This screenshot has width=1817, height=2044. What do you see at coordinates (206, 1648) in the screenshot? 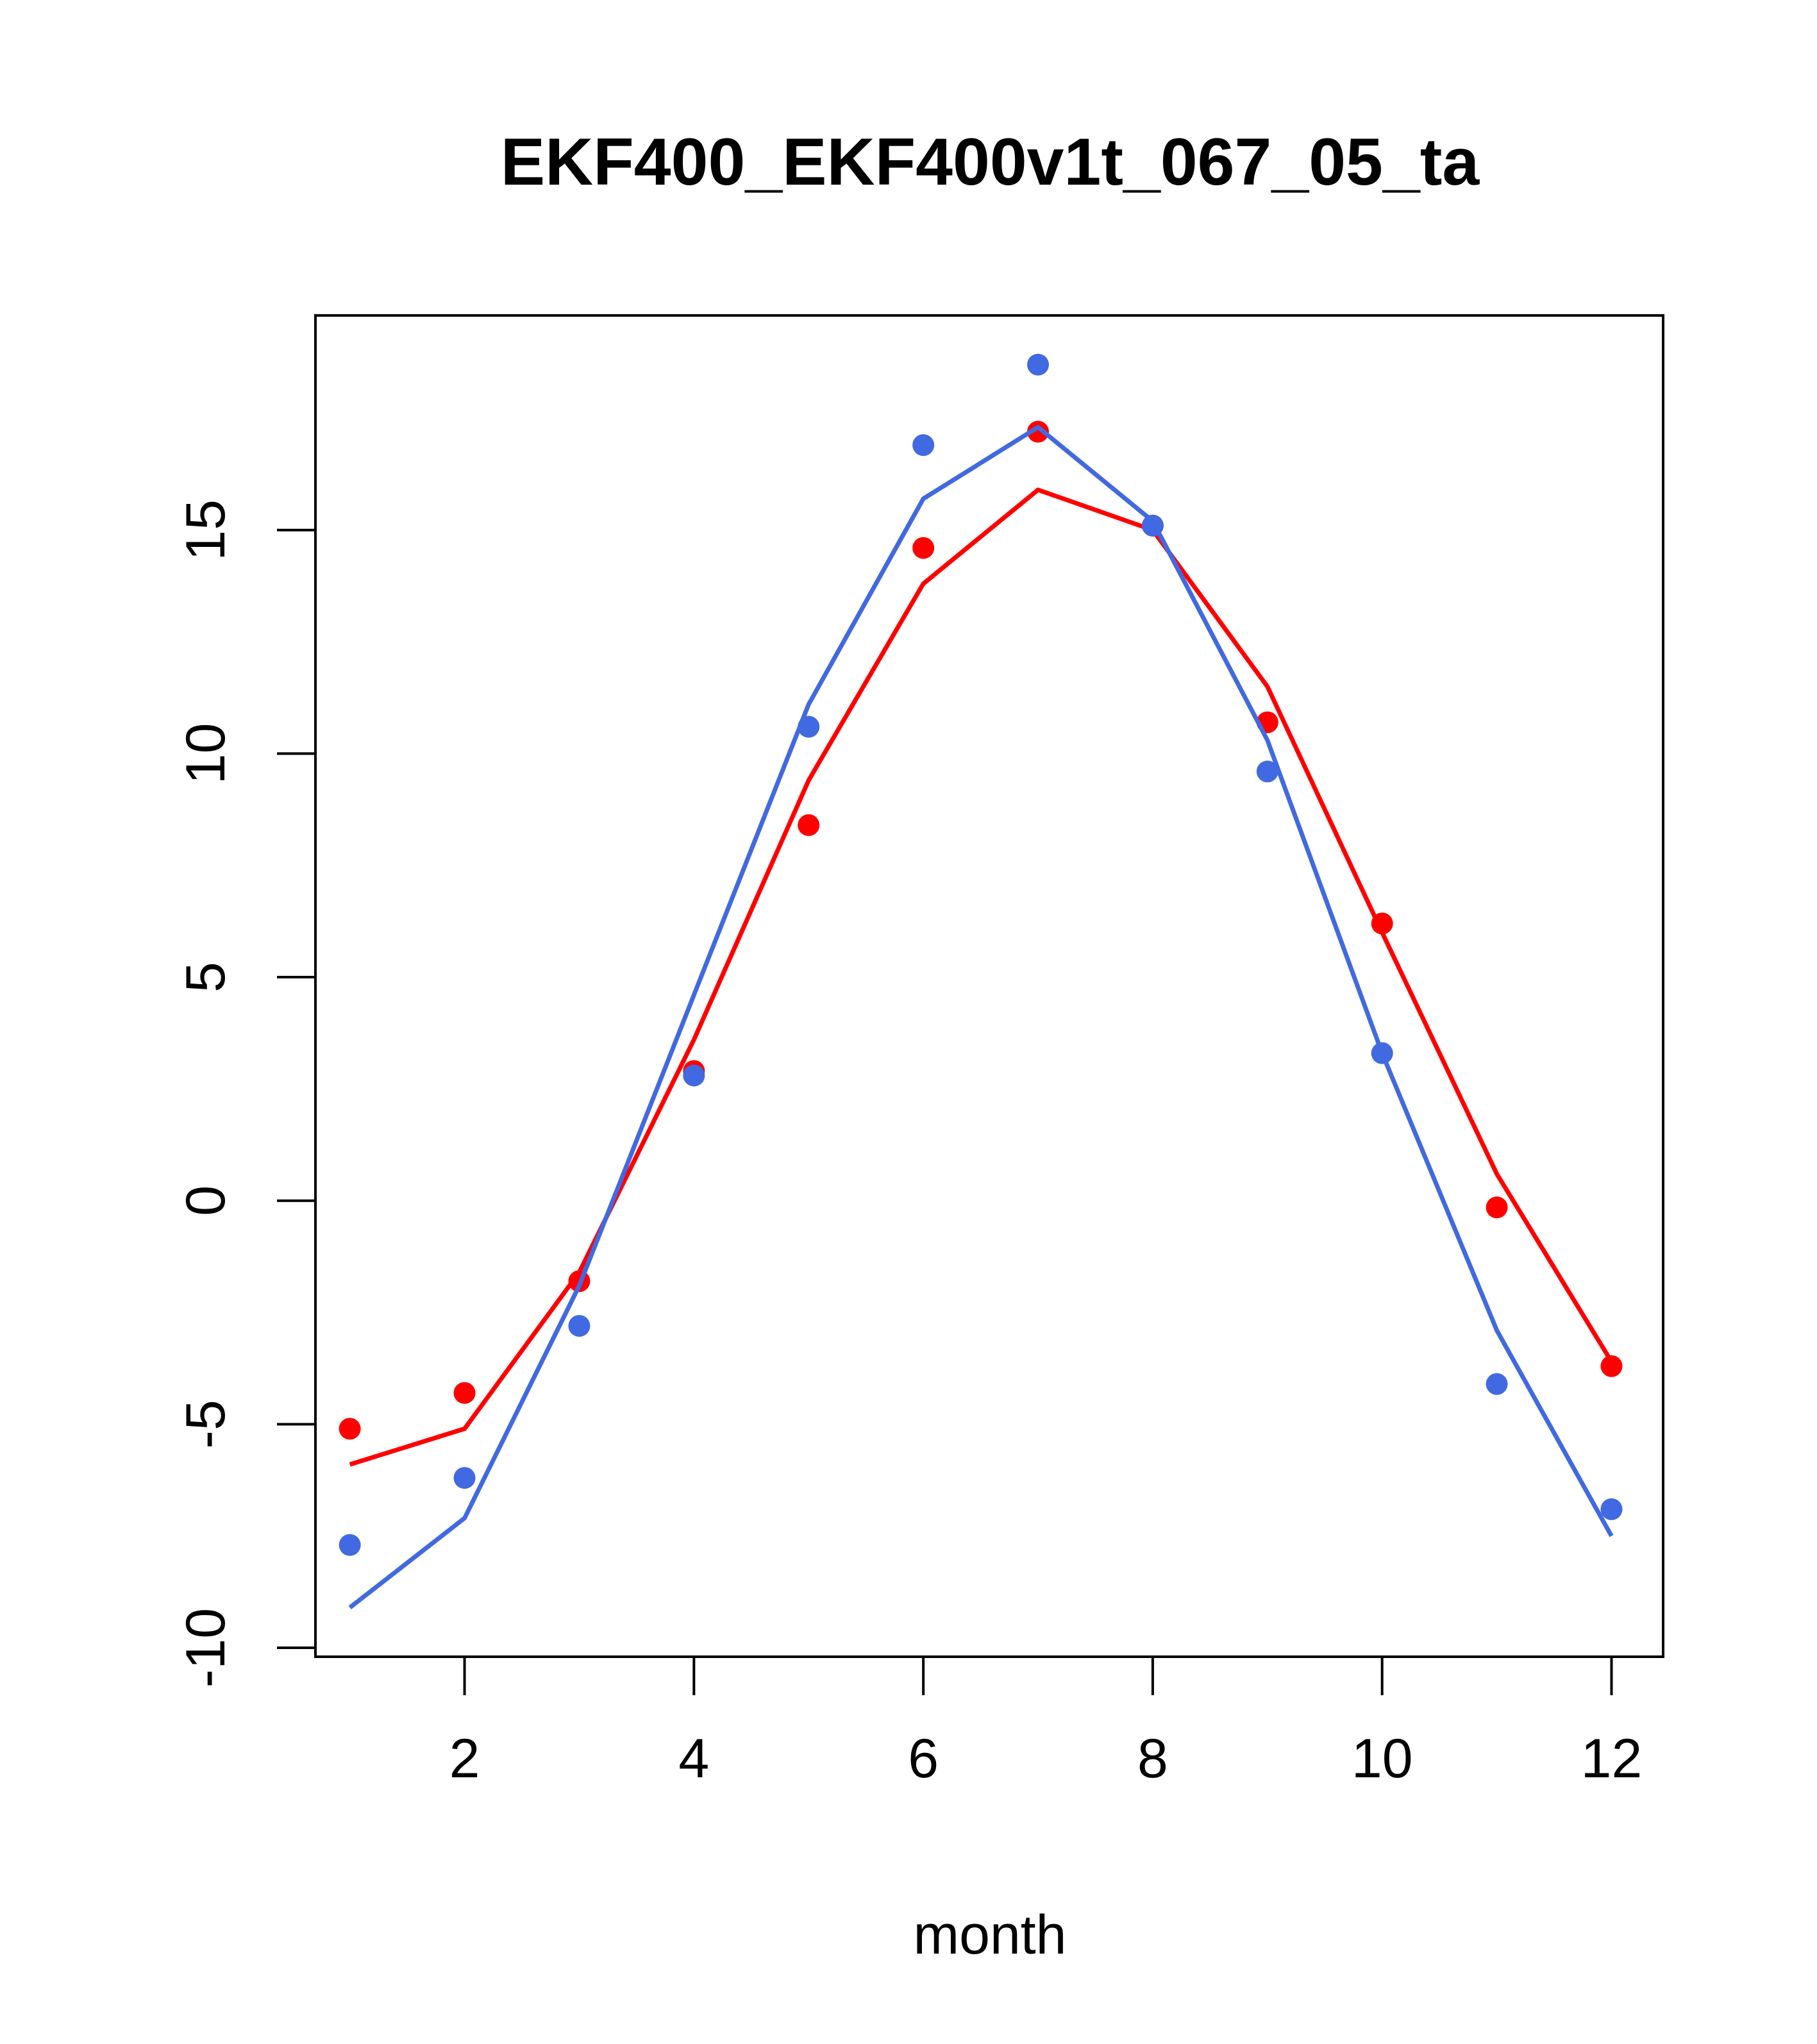
I see `y-tick-label: -10` at bounding box center [206, 1648].